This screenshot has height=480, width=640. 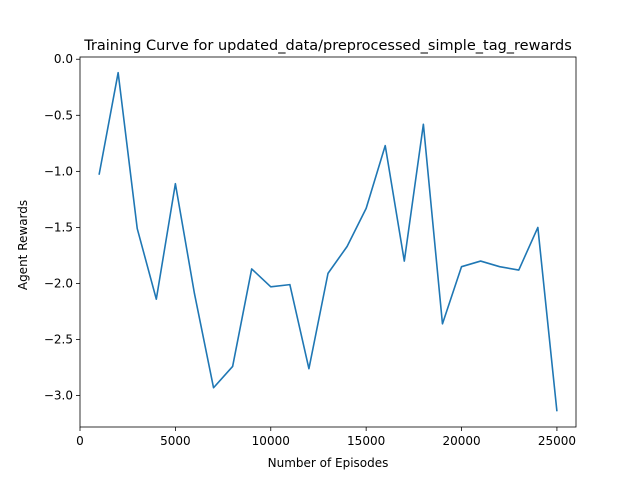 I want to click on y-tick-label: −0.5, so click(x=58, y=115).